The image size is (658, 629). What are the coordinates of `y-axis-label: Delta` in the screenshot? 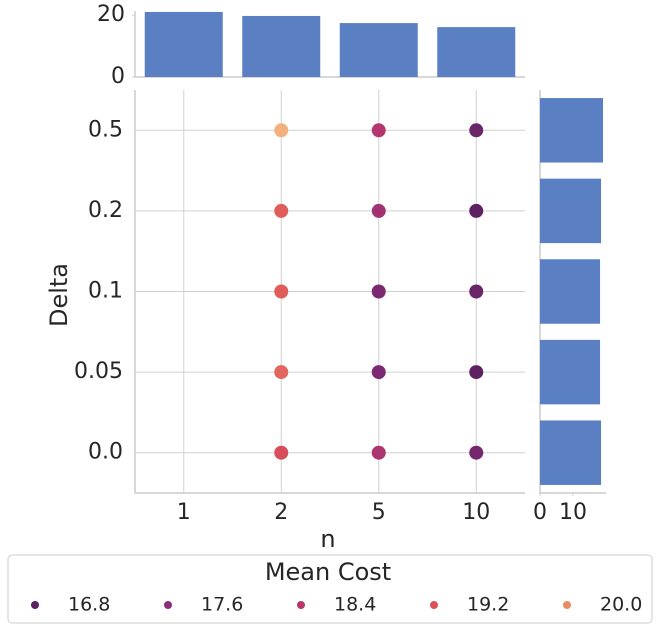 It's located at (59, 295).